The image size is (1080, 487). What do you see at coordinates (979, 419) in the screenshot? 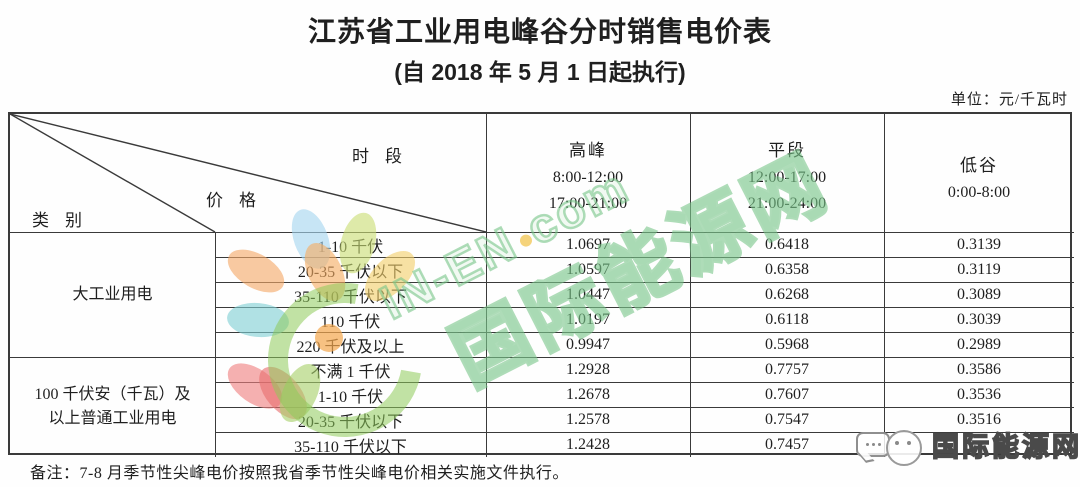
I see `valley-price-cell: 0.3516` at bounding box center [979, 419].